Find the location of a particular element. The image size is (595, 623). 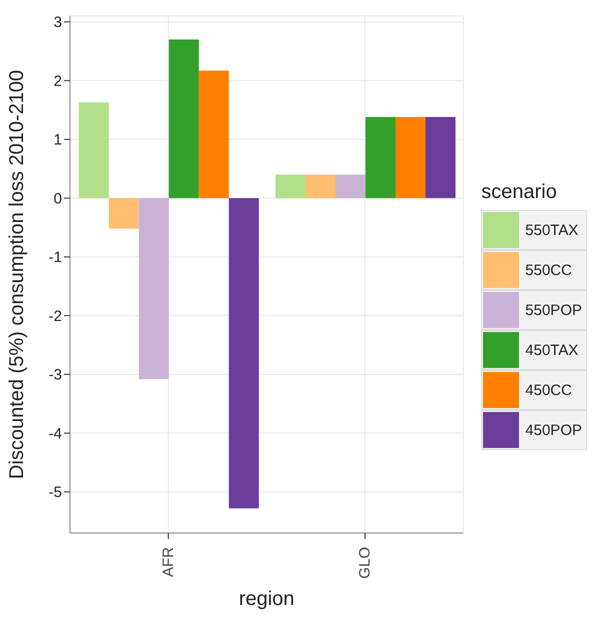

y-tick-label: -4 is located at coordinates (55, 433).